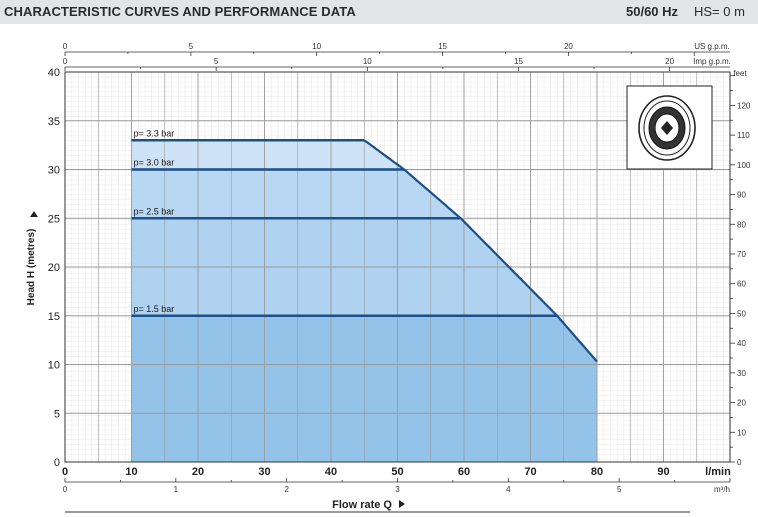 Image resolution: width=758 pixels, height=517 pixels. I want to click on m3h-tick-label: 4, so click(508, 489).